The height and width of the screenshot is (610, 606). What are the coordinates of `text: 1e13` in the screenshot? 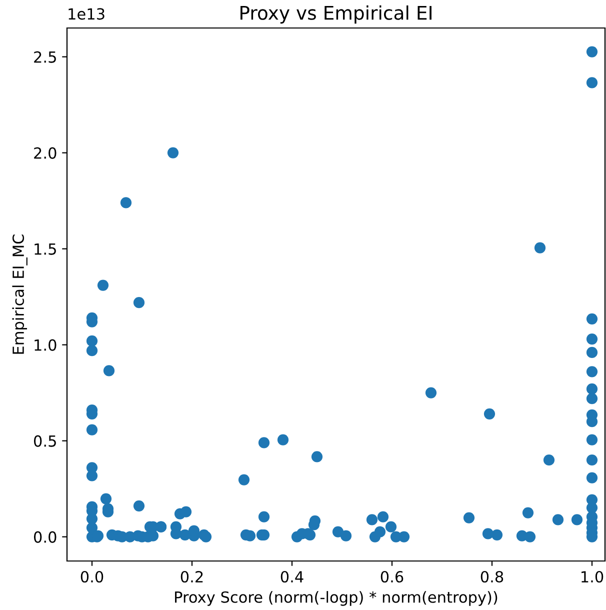 It's located at (86, 14).